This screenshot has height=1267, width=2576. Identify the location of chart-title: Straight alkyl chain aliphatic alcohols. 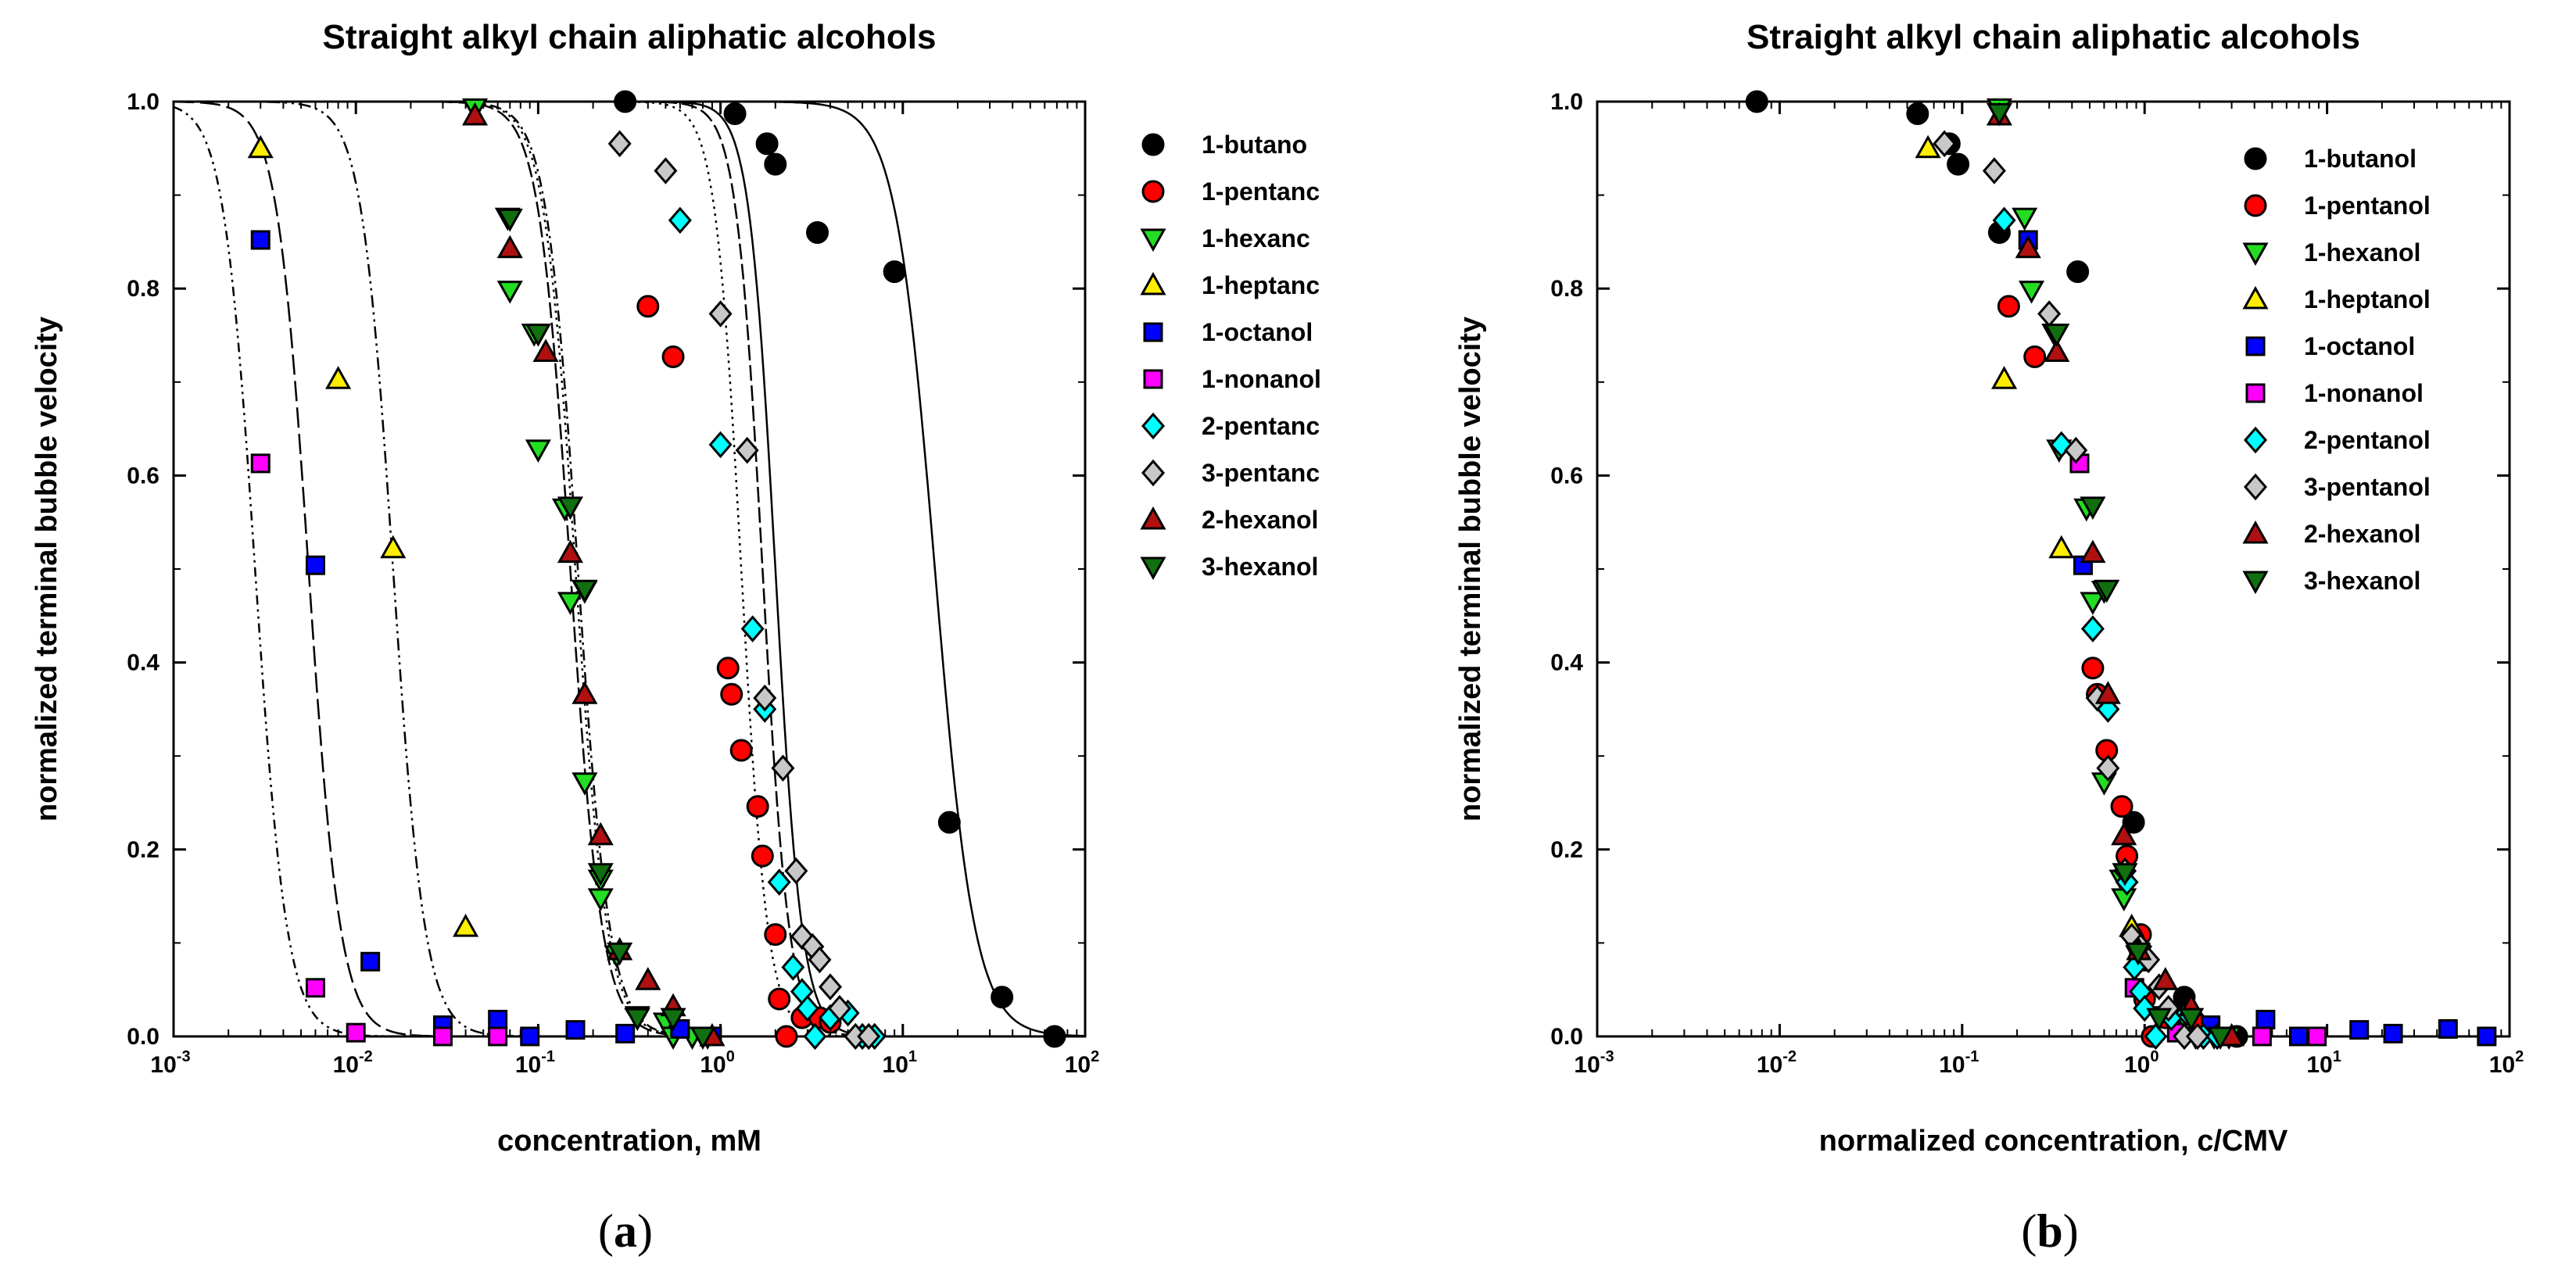
(2053, 37).